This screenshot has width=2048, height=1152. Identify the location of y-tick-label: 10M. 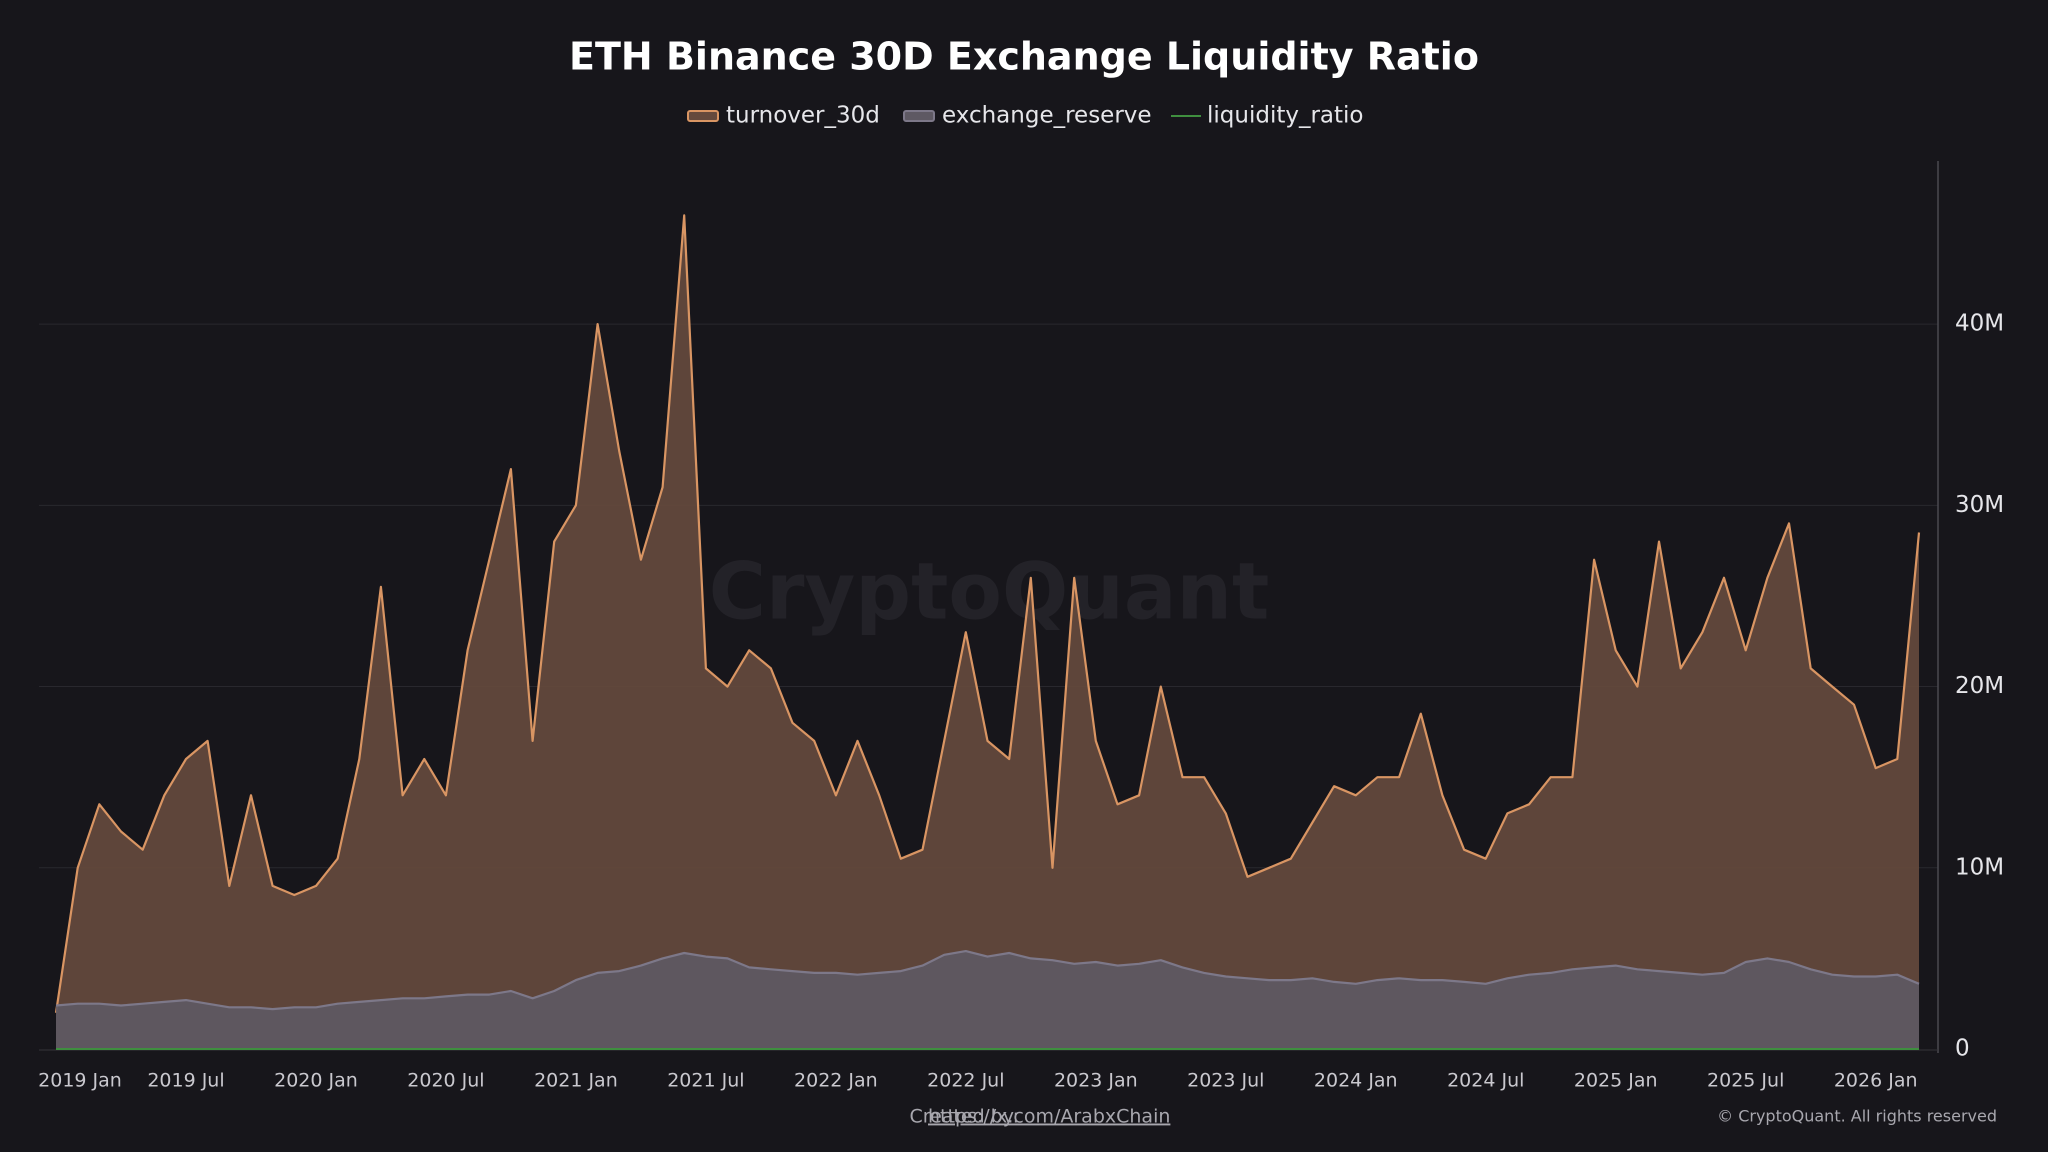
(1979, 867).